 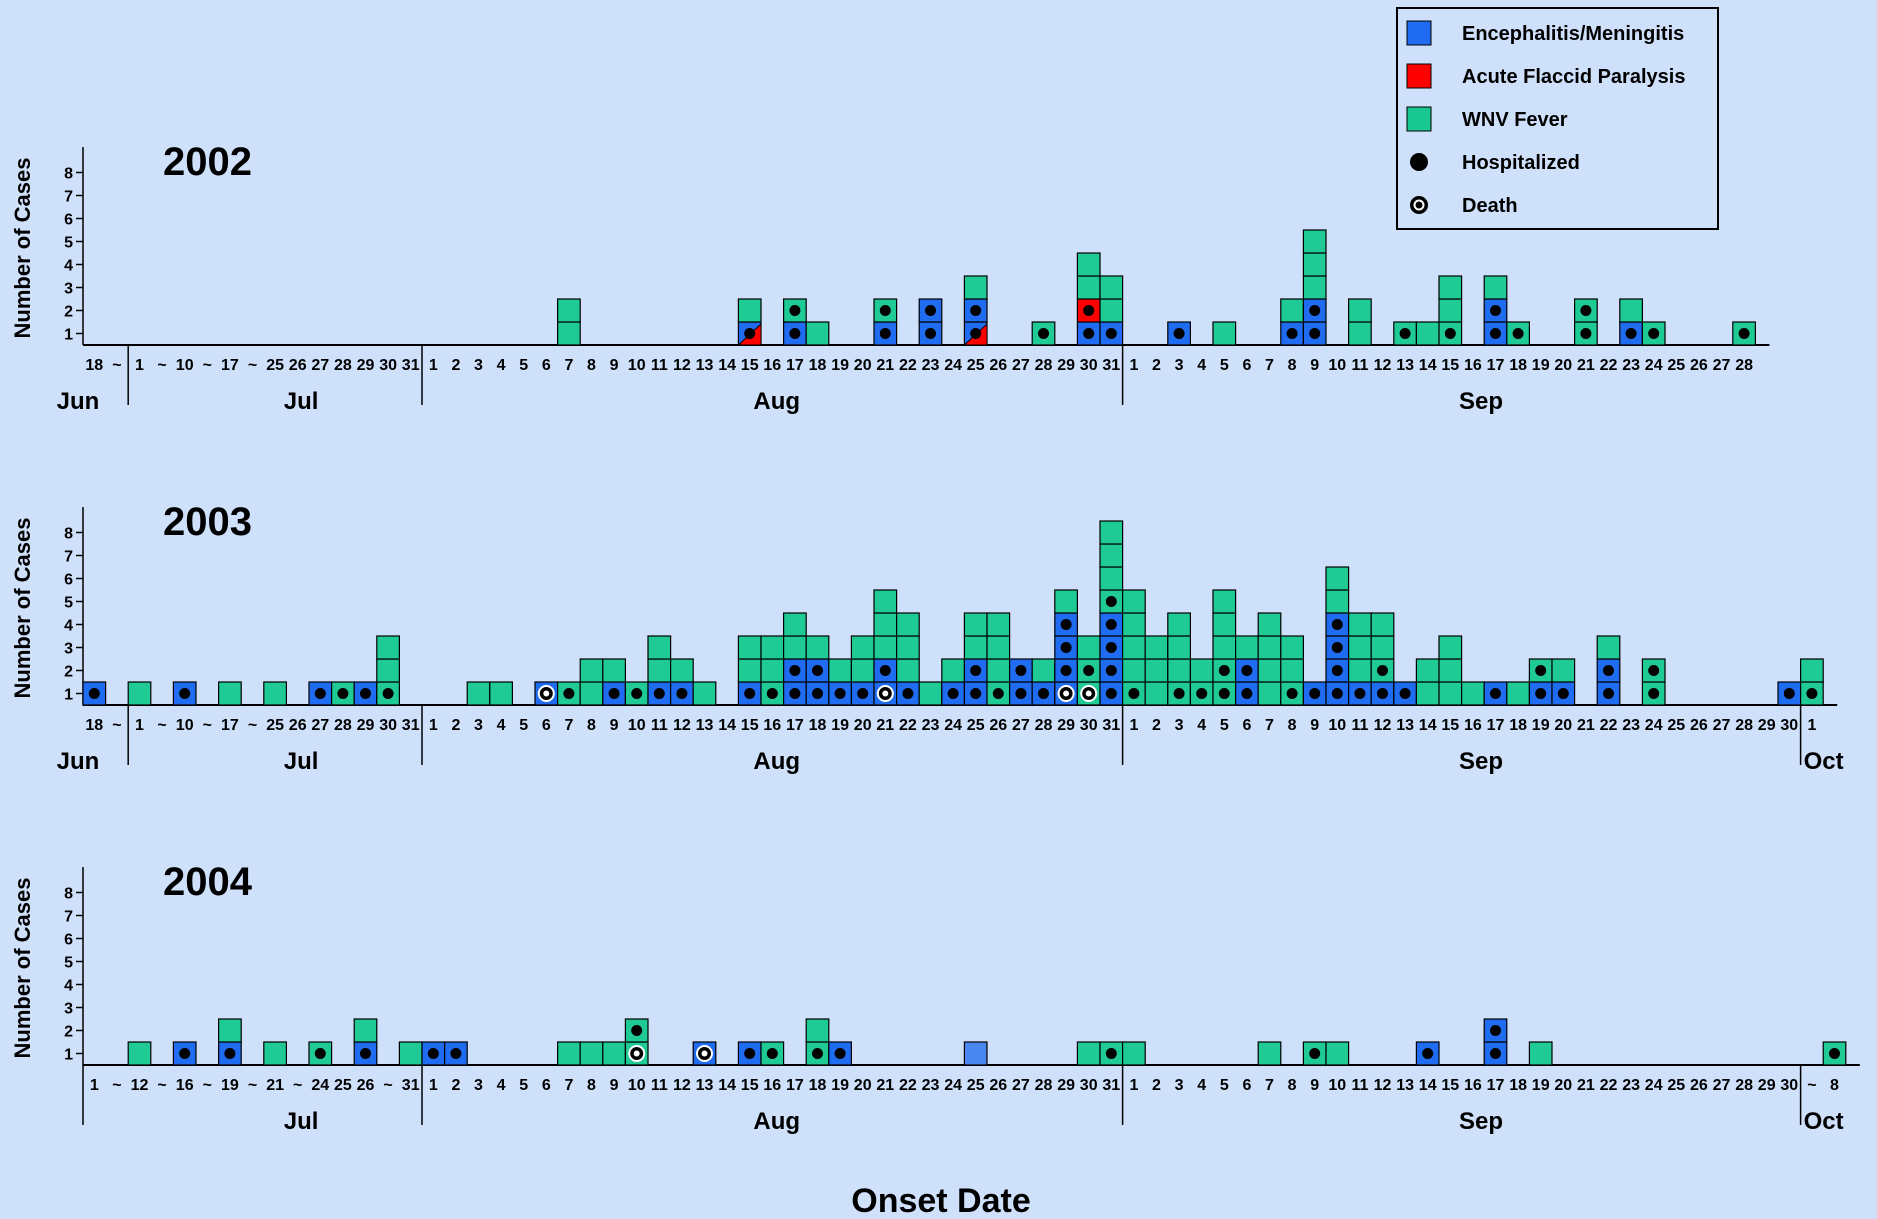 What do you see at coordinates (68, 266) in the screenshot?
I see `y-tick-label: 4` at bounding box center [68, 266].